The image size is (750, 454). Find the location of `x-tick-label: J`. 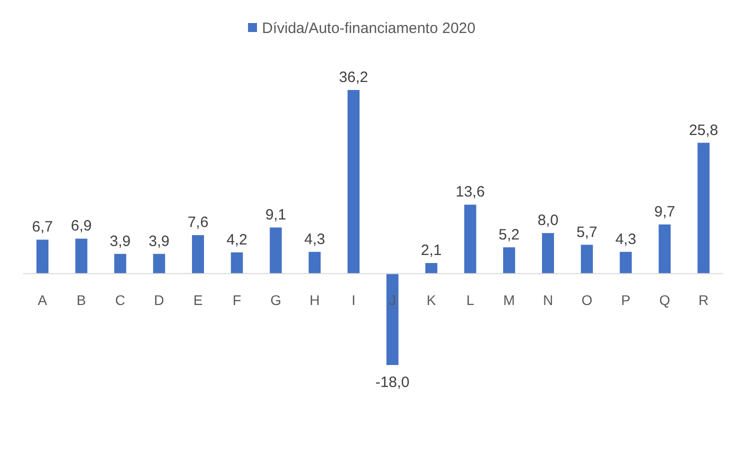

x-tick-label: J is located at coordinates (392, 300).